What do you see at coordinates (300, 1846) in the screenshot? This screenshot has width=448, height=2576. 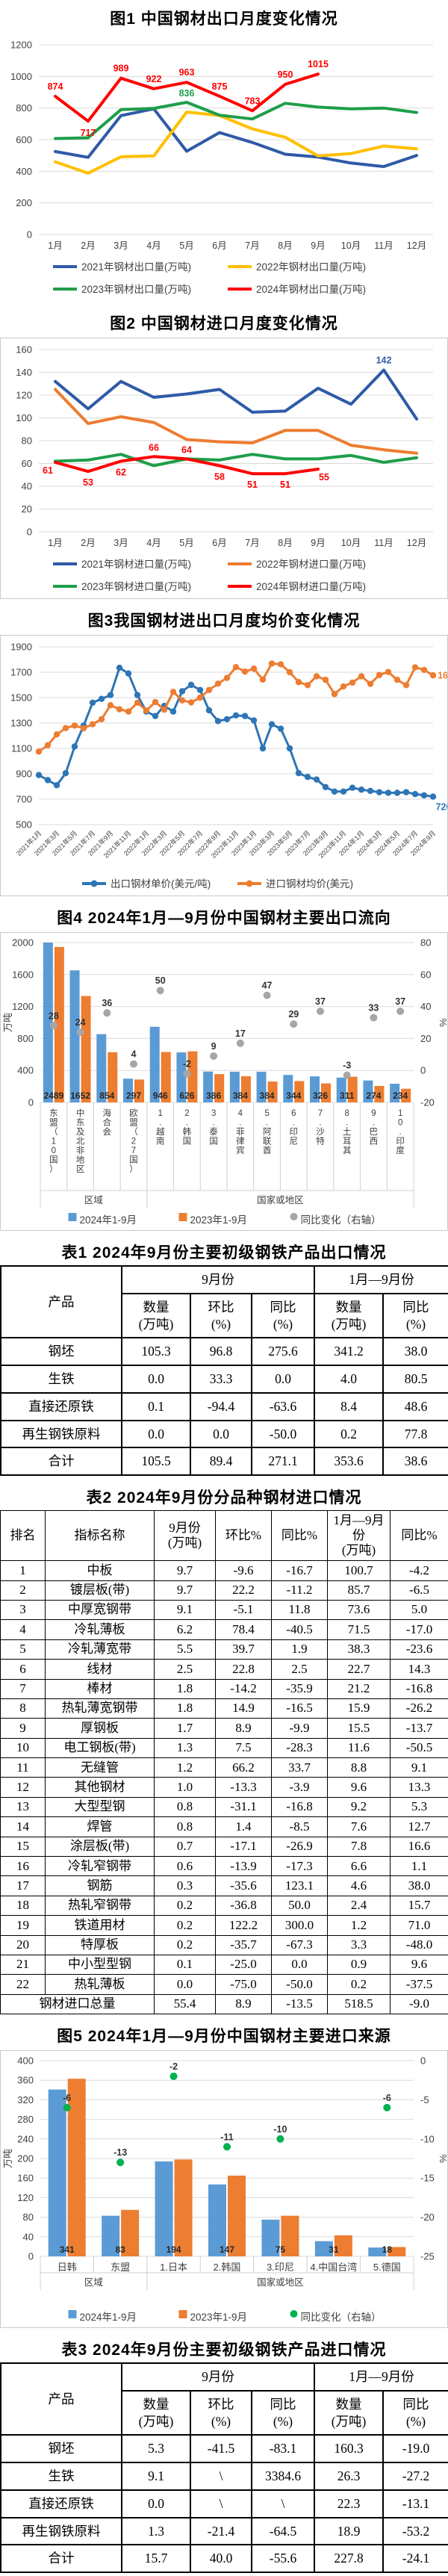 I see `table-cell: -26.9` at bounding box center [300, 1846].